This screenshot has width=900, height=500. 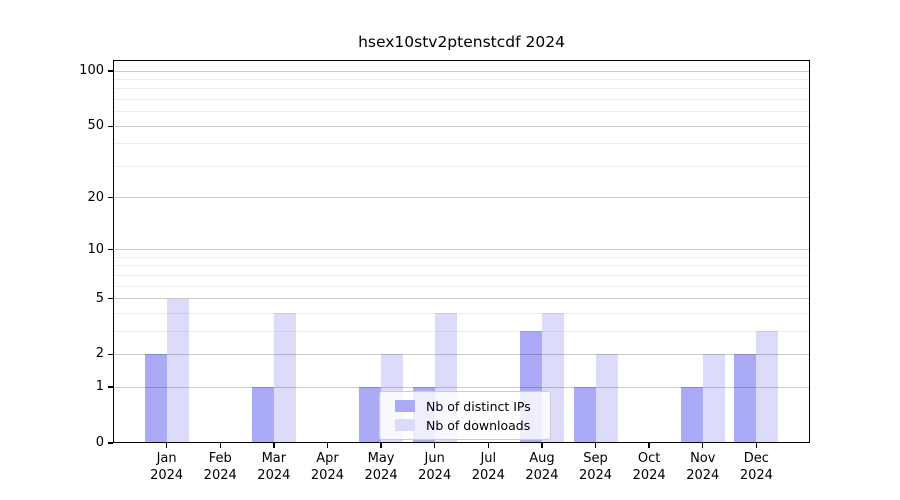 I want to click on x-tick-label-oct: Oct 2024, so click(x=649, y=467).